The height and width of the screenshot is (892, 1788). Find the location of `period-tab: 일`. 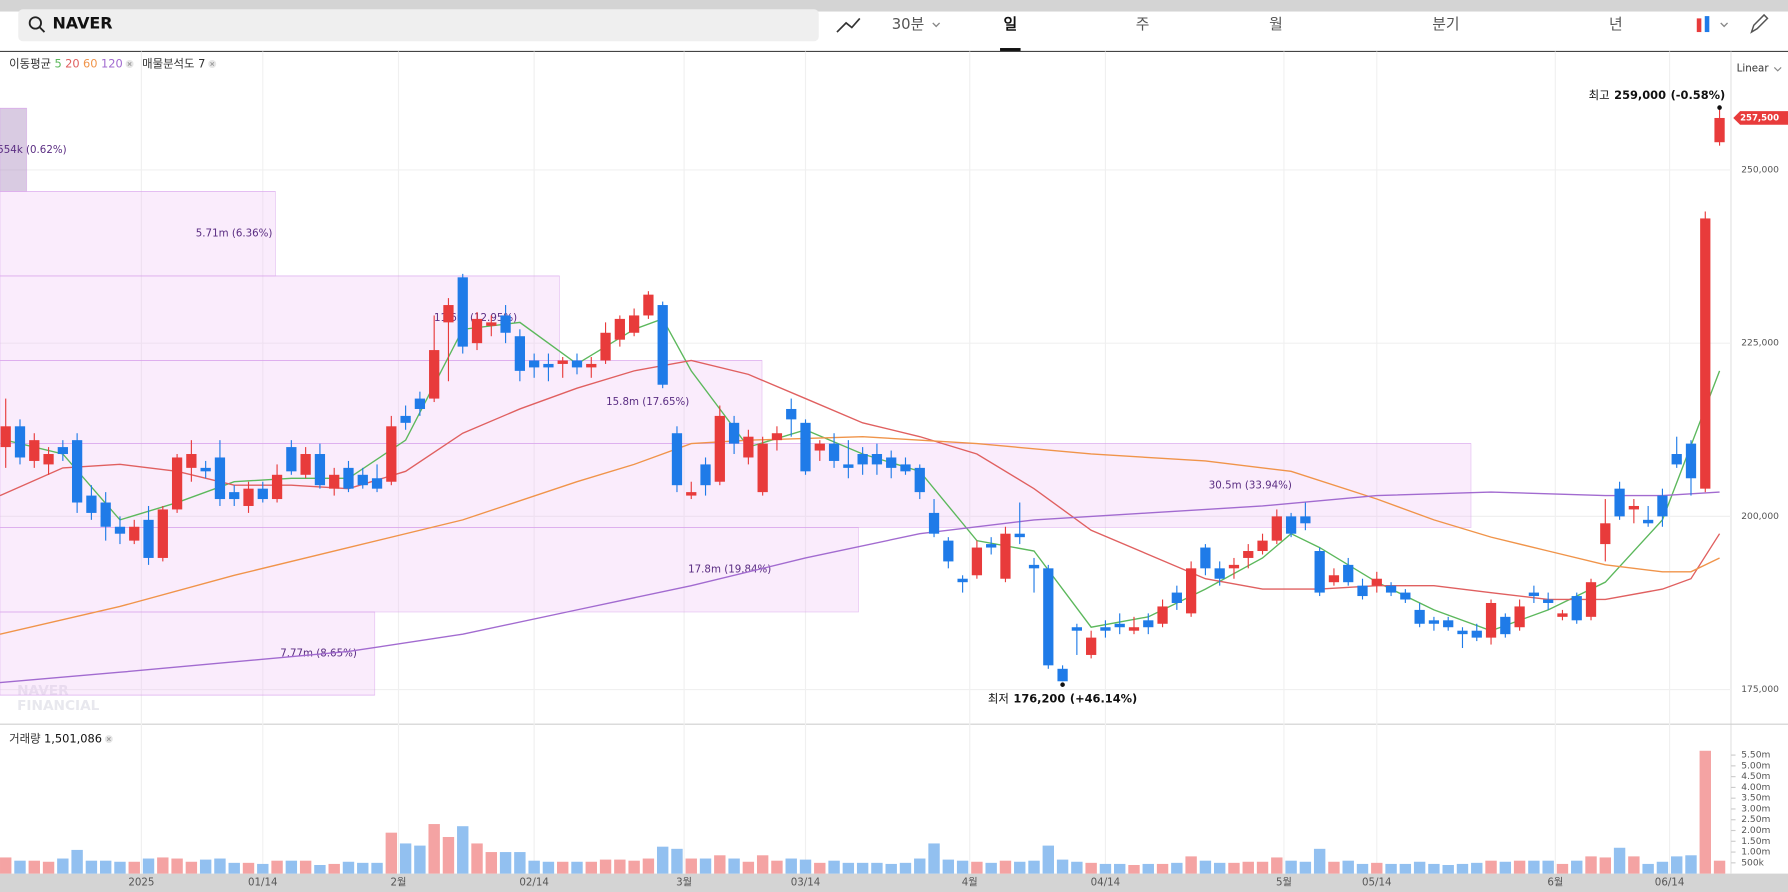

period-tab: 일 is located at coordinates (1010, 24).